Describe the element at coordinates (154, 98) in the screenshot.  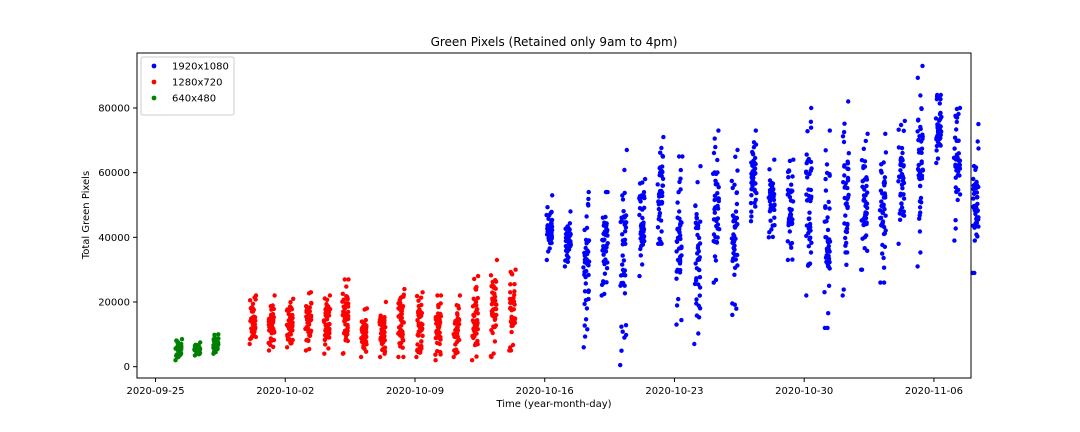
I see `legend-marker` at that location.